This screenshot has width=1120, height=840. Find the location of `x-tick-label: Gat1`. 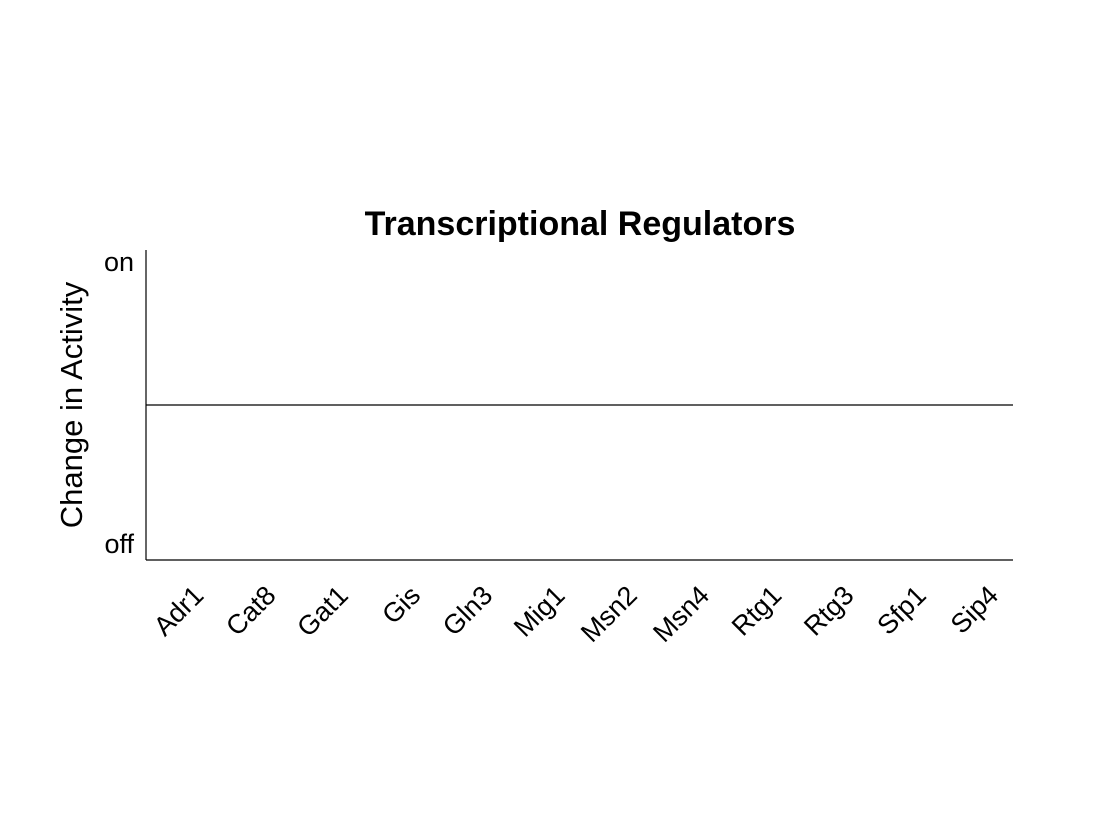

x-tick-label: Gat1 is located at coordinates (322, 611).